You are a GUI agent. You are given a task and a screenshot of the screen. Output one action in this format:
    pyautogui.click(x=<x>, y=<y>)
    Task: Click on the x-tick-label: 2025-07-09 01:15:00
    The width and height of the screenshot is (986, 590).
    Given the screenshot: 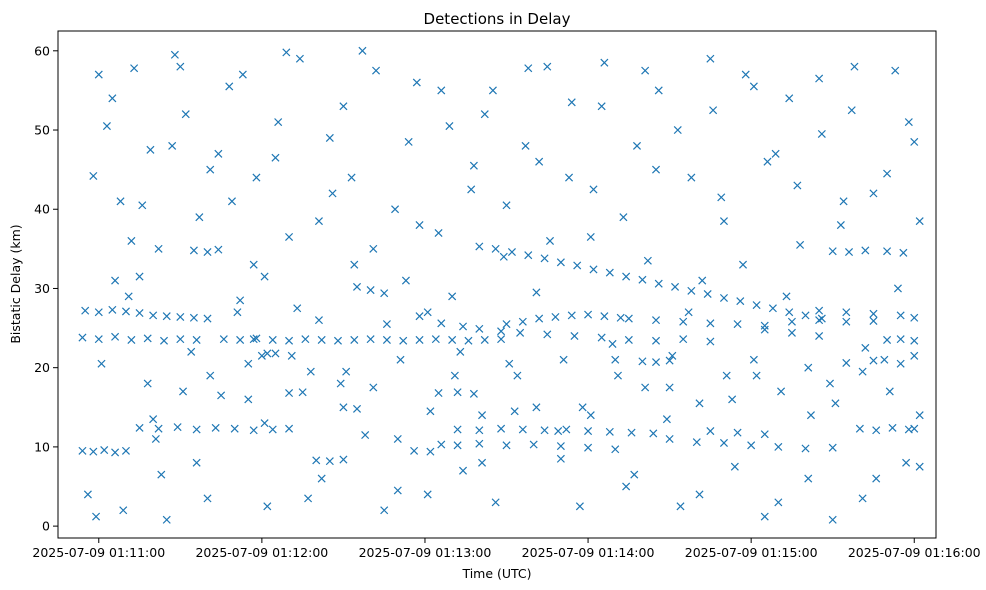 What is the action you would take?
    pyautogui.click(x=751, y=552)
    